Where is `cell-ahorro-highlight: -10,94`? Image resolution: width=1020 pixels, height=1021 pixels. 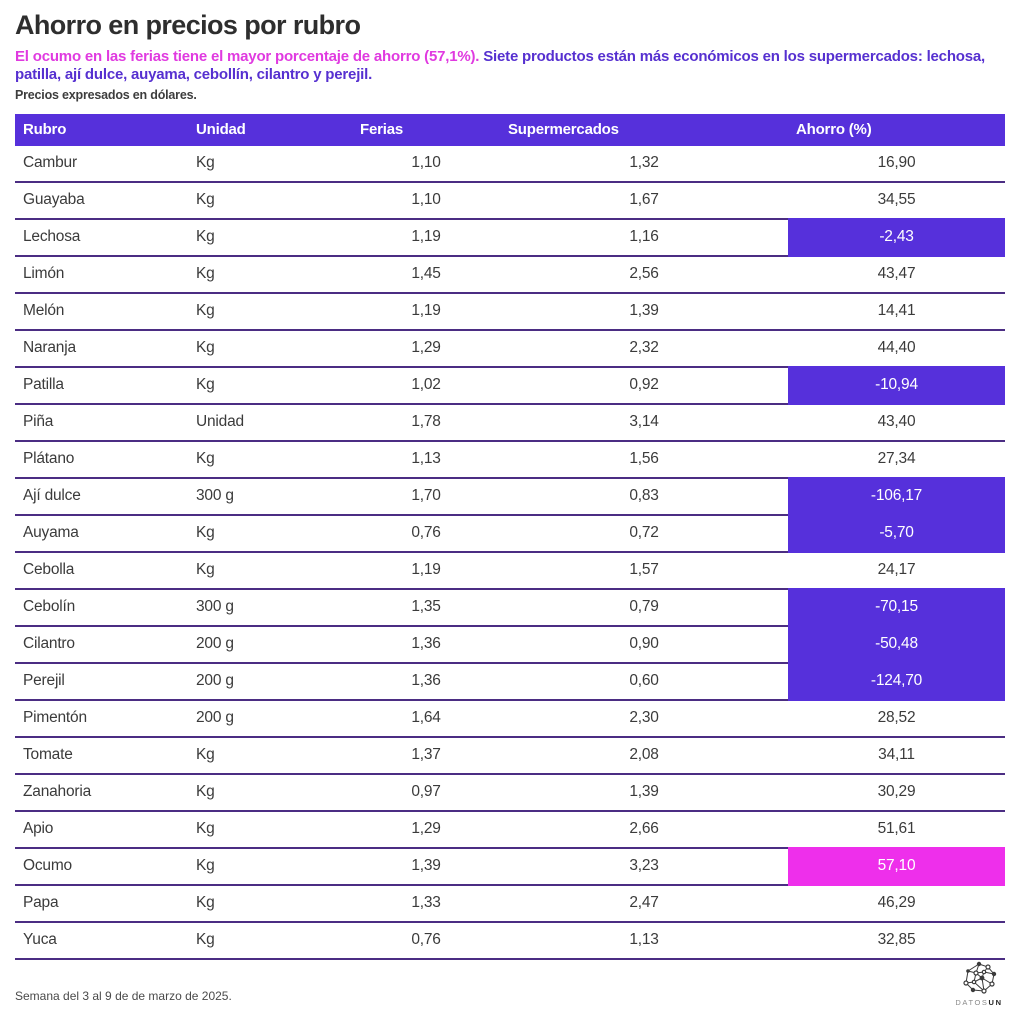
cell-ahorro-highlight: -10,94 is located at coordinates (896, 384).